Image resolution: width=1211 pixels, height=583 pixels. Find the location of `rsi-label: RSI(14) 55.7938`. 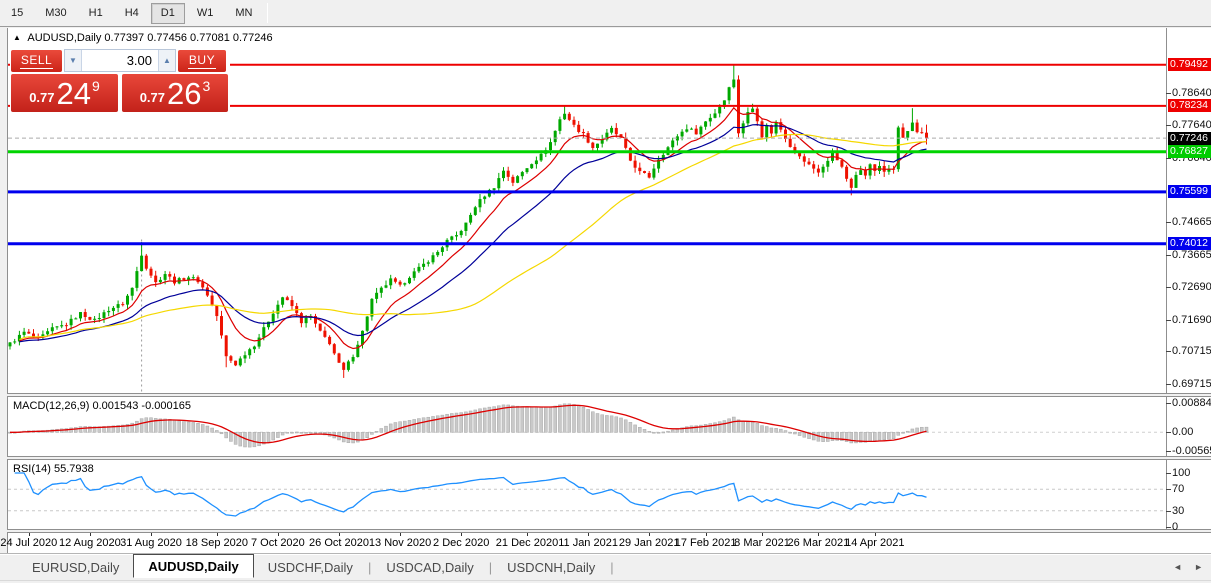

rsi-label: RSI(14) 55.7938 is located at coordinates (53, 469).